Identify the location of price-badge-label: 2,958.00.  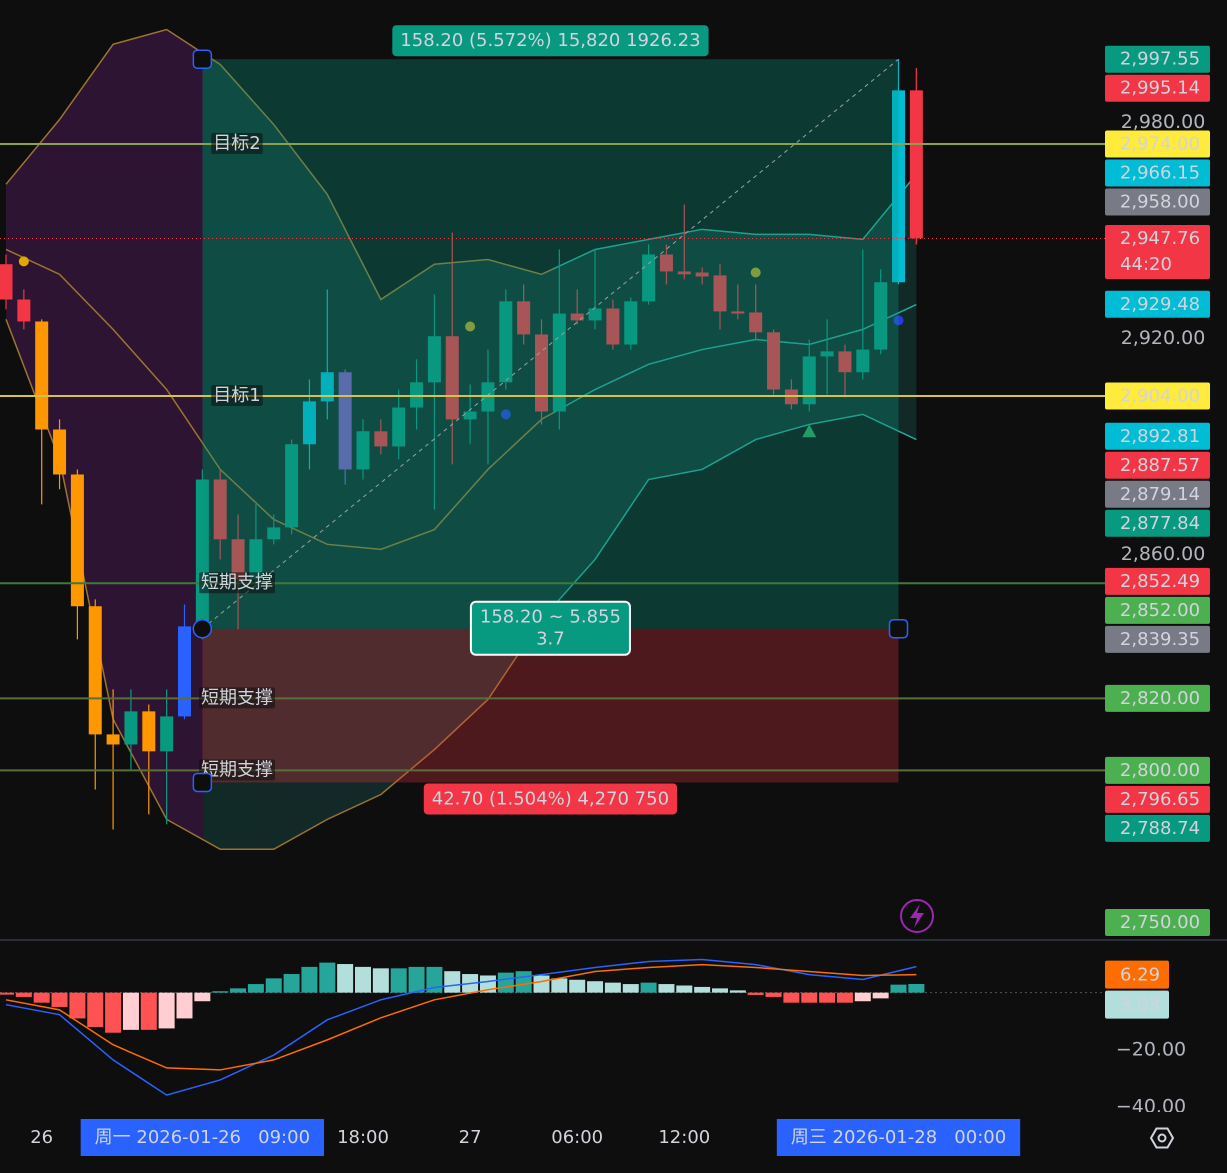
(1160, 202).